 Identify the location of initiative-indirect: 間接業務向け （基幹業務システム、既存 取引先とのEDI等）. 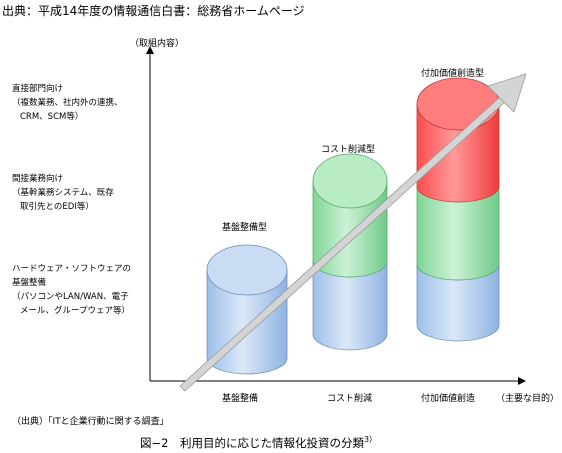
(63, 193).